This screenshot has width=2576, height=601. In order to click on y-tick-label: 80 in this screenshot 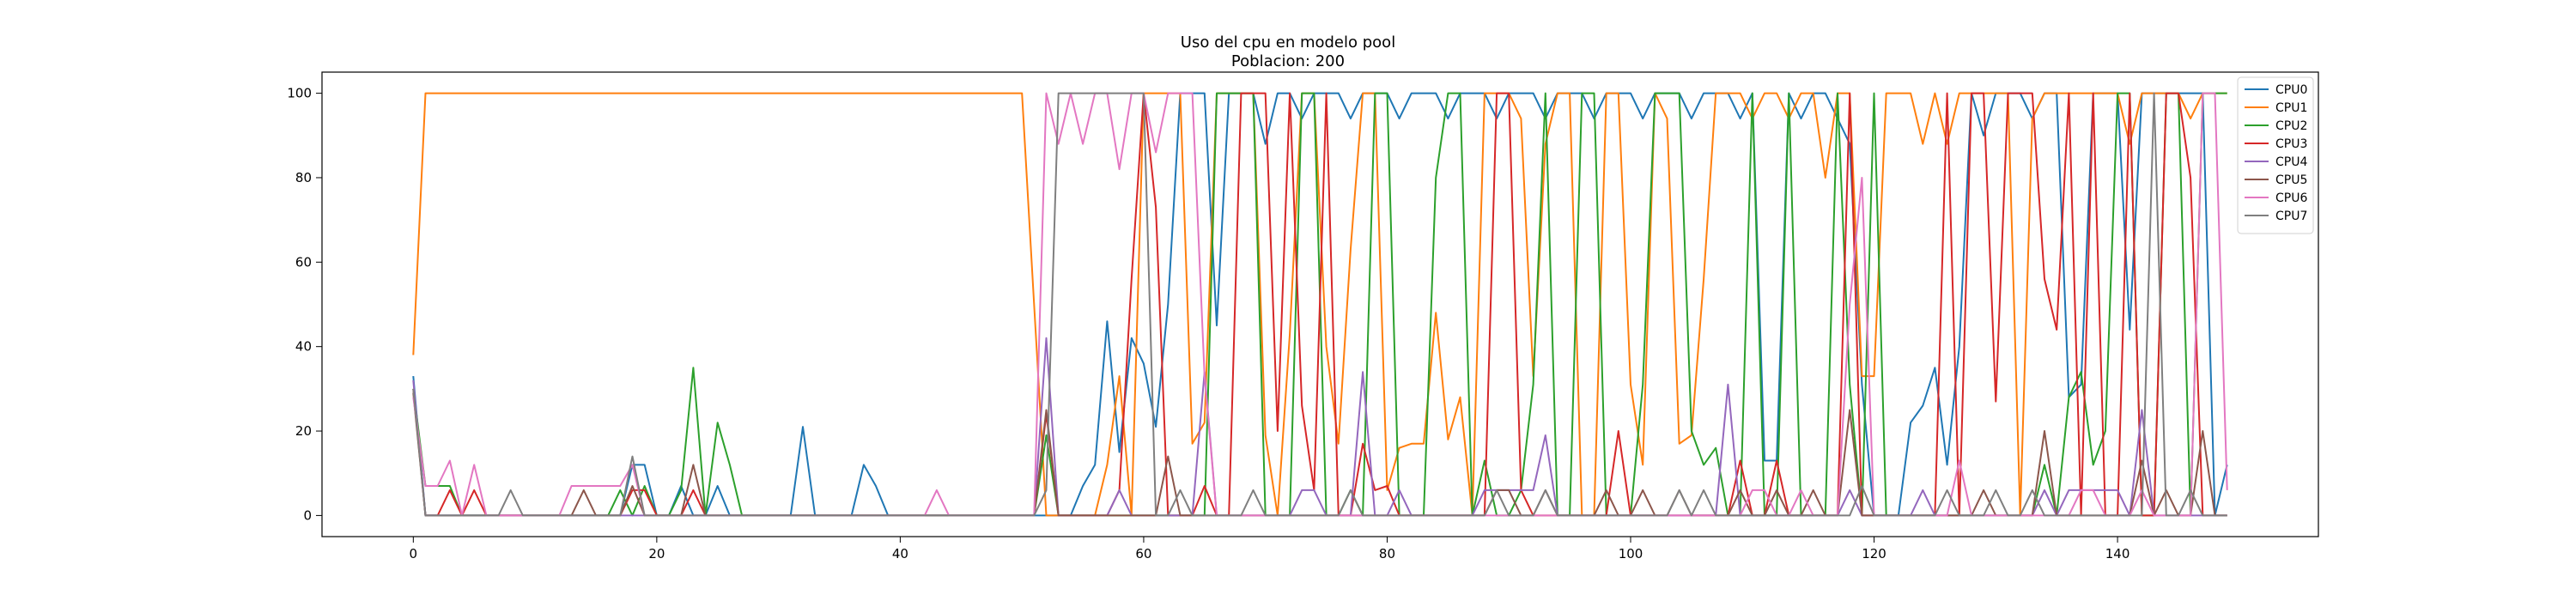, I will do `click(303, 178)`.